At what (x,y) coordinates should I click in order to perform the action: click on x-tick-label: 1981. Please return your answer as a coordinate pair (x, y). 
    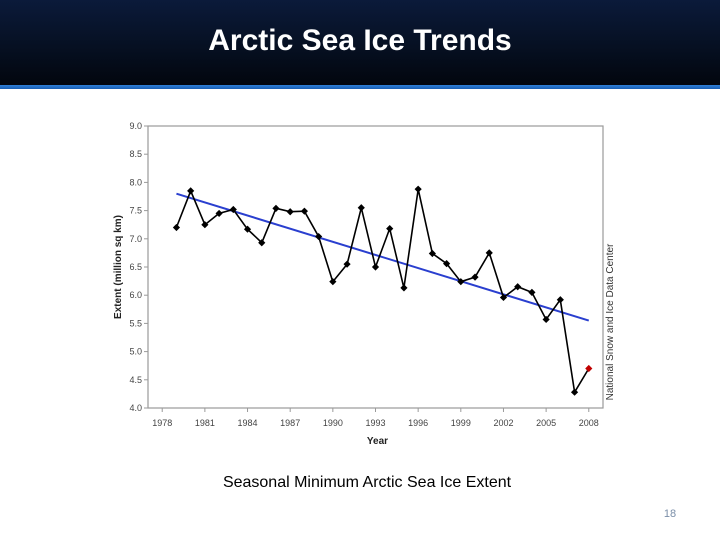
    Looking at the image, I should click on (205, 423).